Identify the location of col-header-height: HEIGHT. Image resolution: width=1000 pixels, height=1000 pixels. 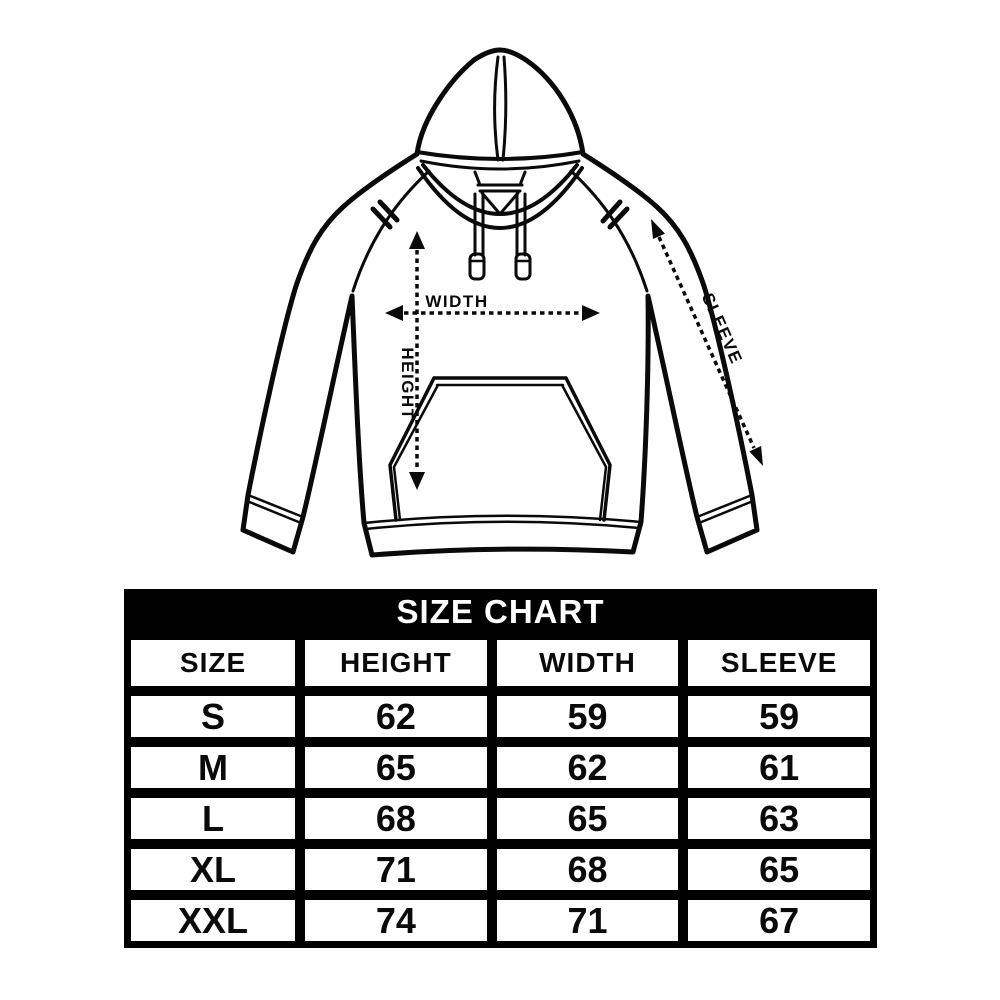
(396, 663).